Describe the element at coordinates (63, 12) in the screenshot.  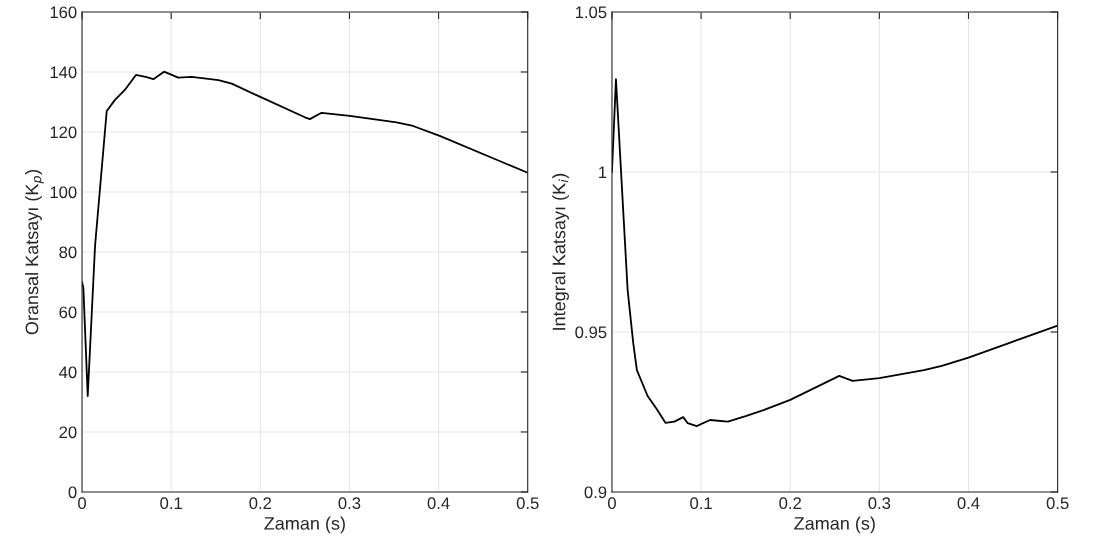
I see `y-tick-label: 160` at that location.